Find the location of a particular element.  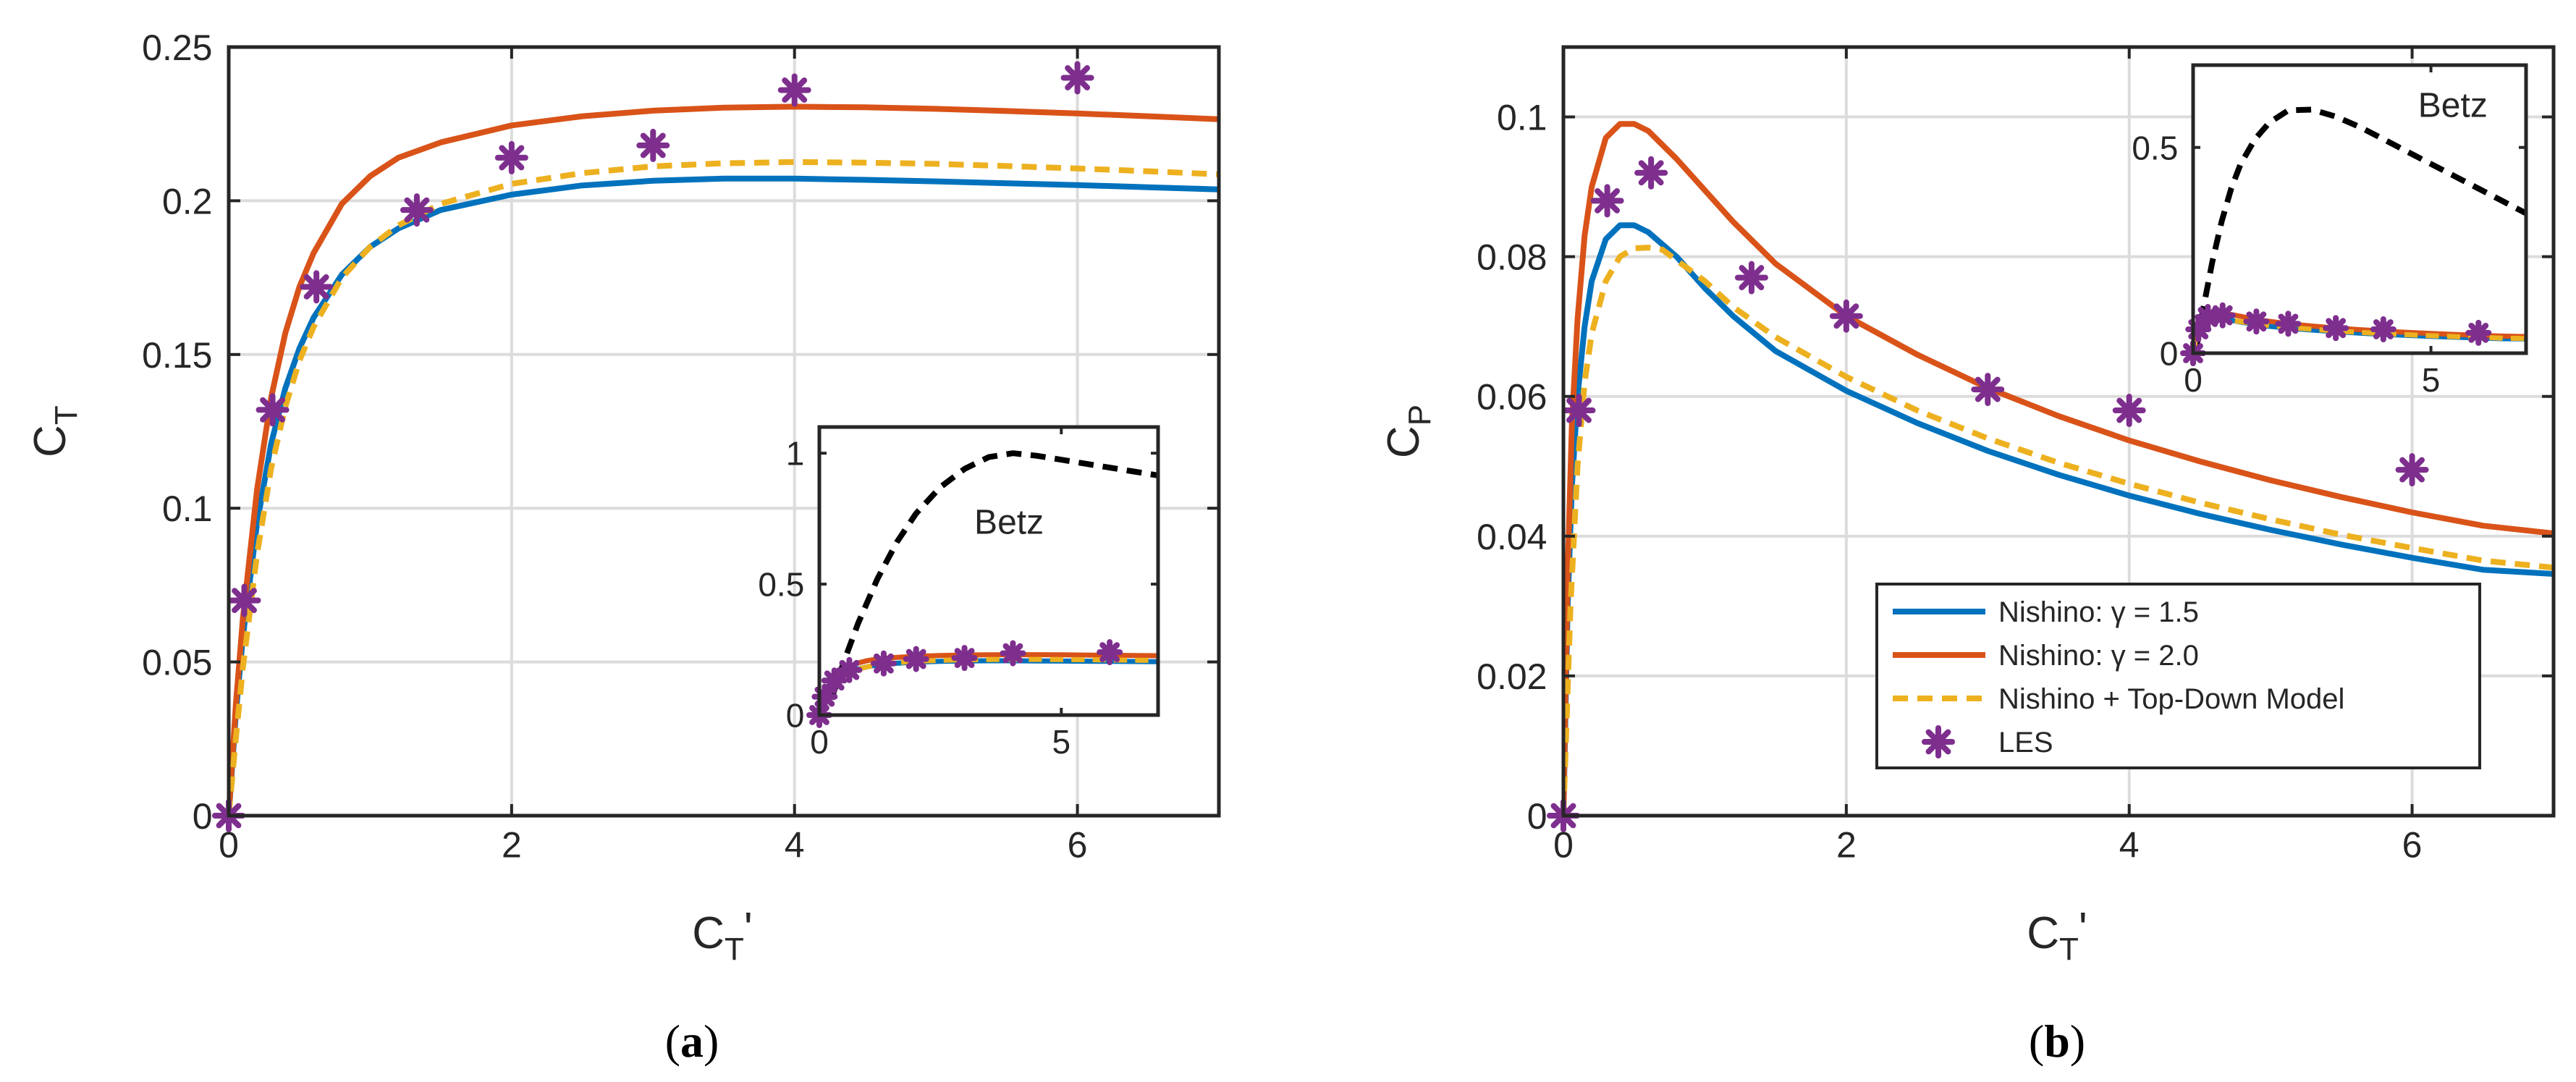

chart-a-caption-close: ) is located at coordinates (711, 1041).